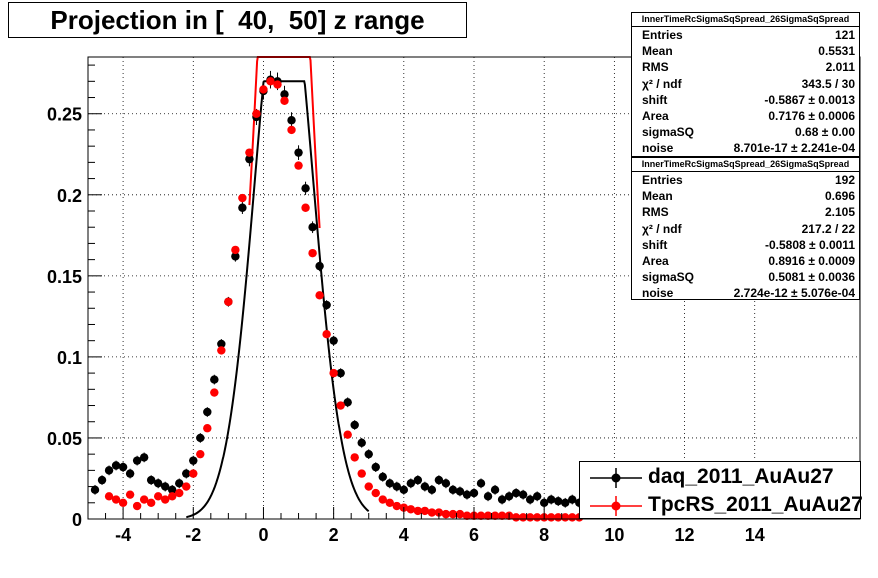 The height and width of the screenshot is (578, 878). I want to click on y-axis-tick-label: 0.1, so click(69, 358).